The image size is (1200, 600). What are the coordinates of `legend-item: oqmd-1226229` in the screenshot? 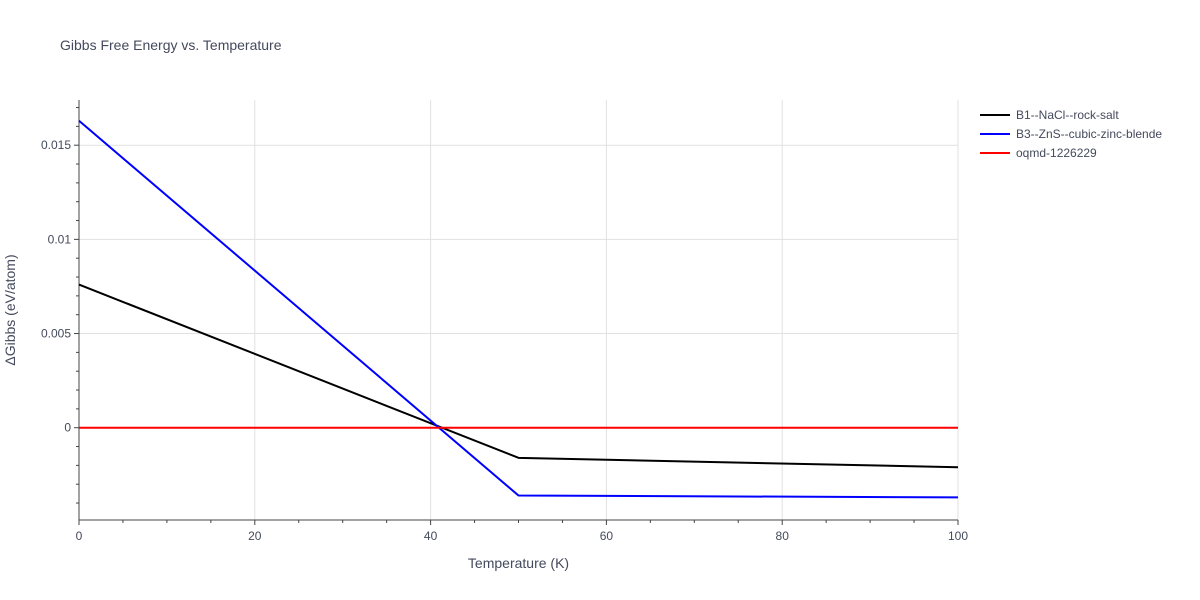 It's located at (1038, 153).